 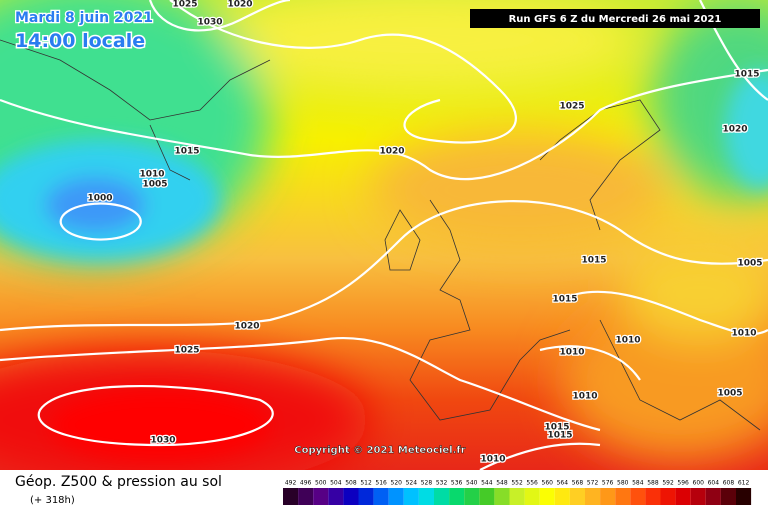 What do you see at coordinates (714, 483) in the screenshot?
I see `scale-label: 604` at bounding box center [714, 483].